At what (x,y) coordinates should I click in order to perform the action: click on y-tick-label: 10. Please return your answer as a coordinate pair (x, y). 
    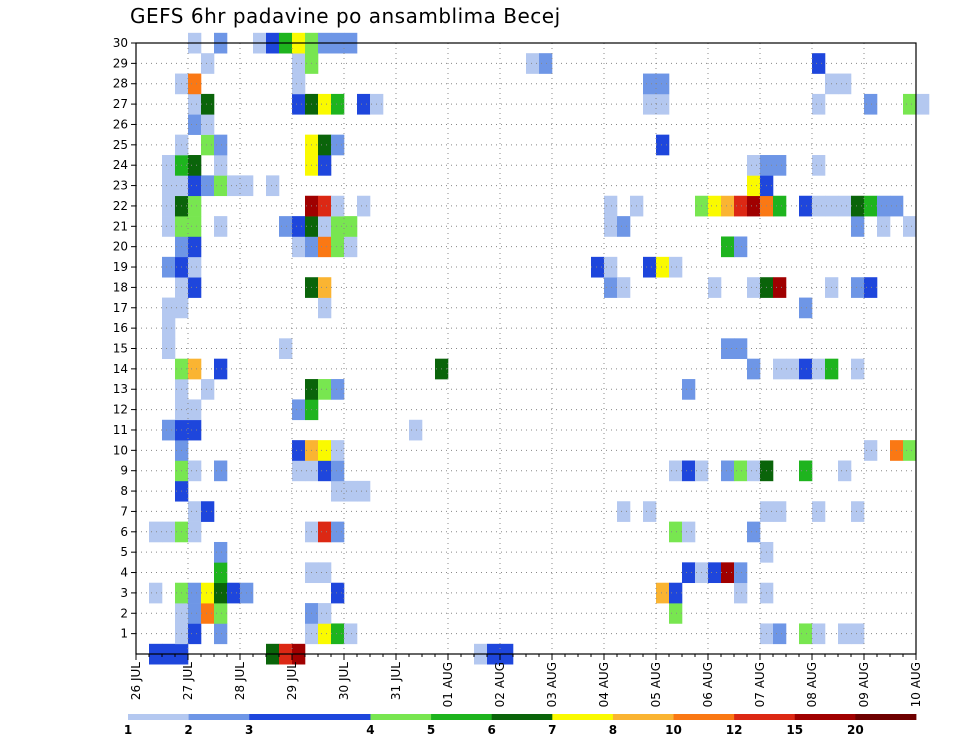
    Looking at the image, I should click on (120, 450).